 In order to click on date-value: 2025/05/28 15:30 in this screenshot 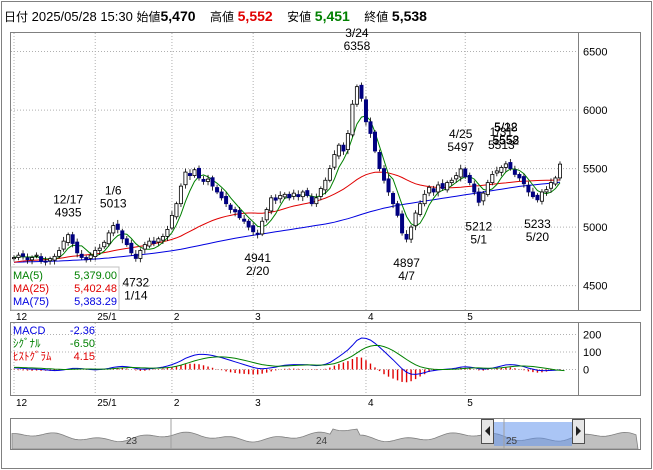, I will do `click(82, 16)`.